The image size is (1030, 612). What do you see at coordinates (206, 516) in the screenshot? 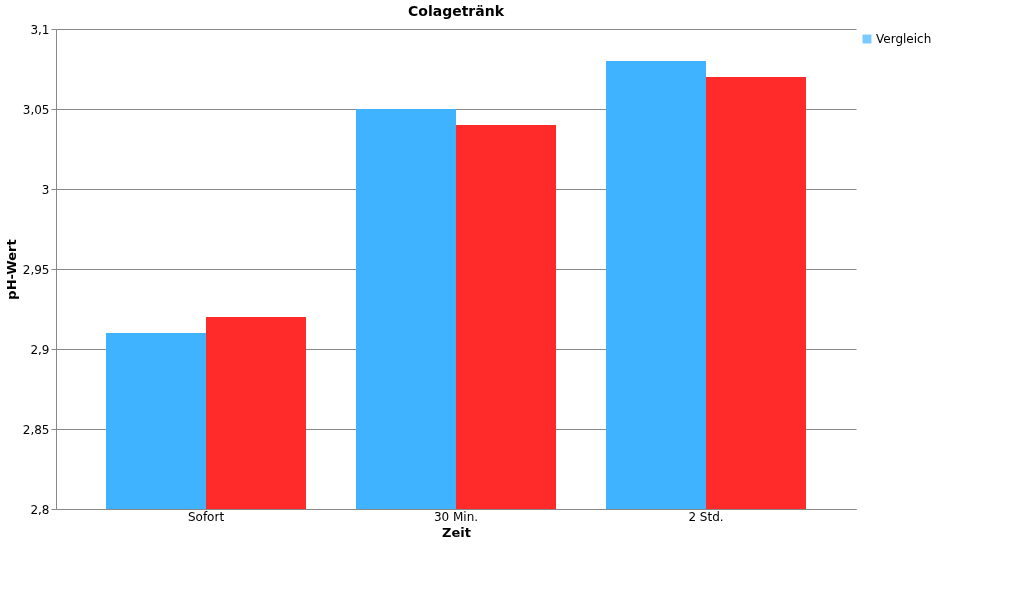
I see `x-tick-label: Sofort` at bounding box center [206, 516].